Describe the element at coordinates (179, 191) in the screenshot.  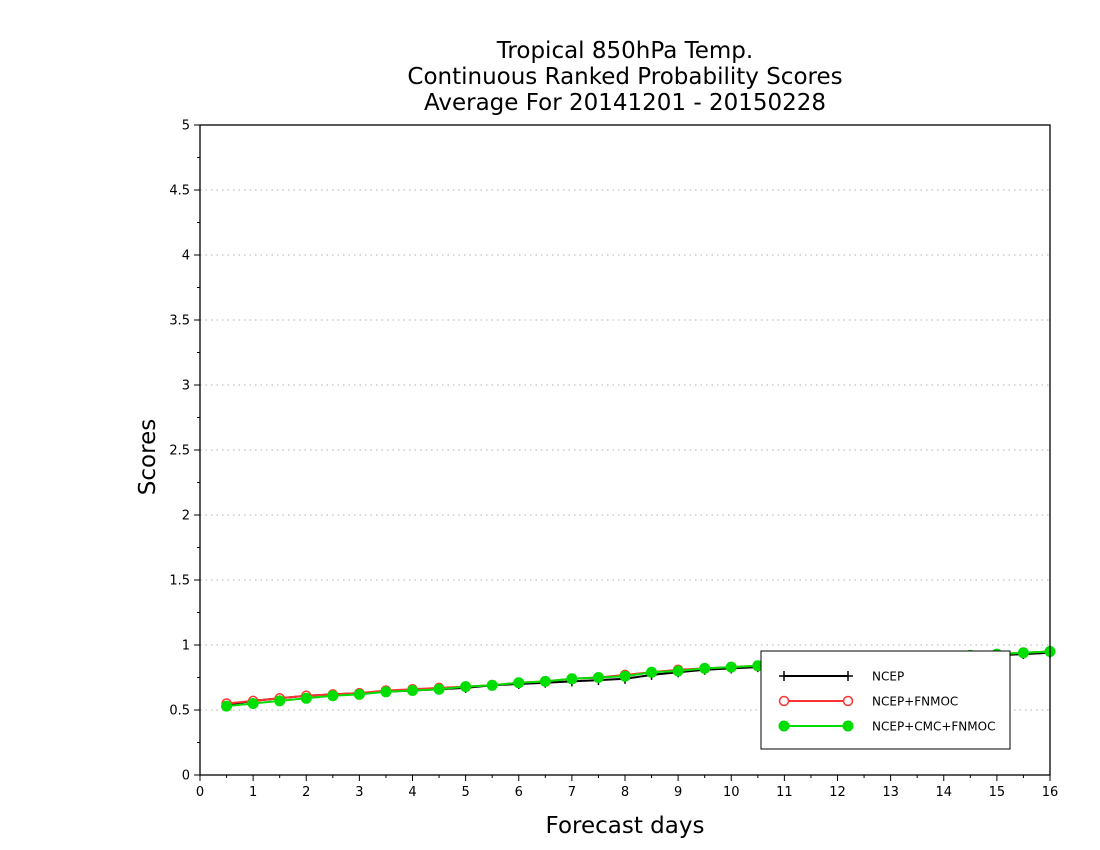
I see `y-tick-label: 4.5` at that location.